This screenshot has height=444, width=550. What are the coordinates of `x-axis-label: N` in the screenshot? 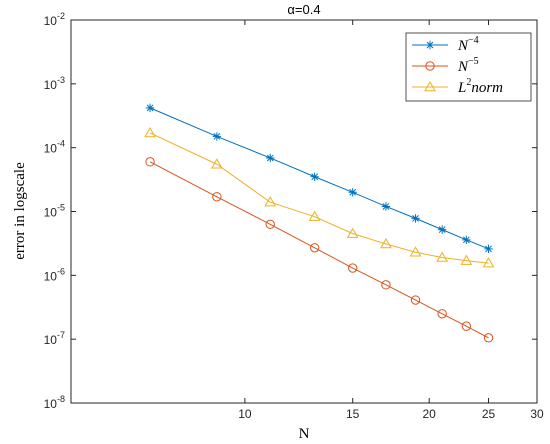 It's located at (304, 434).